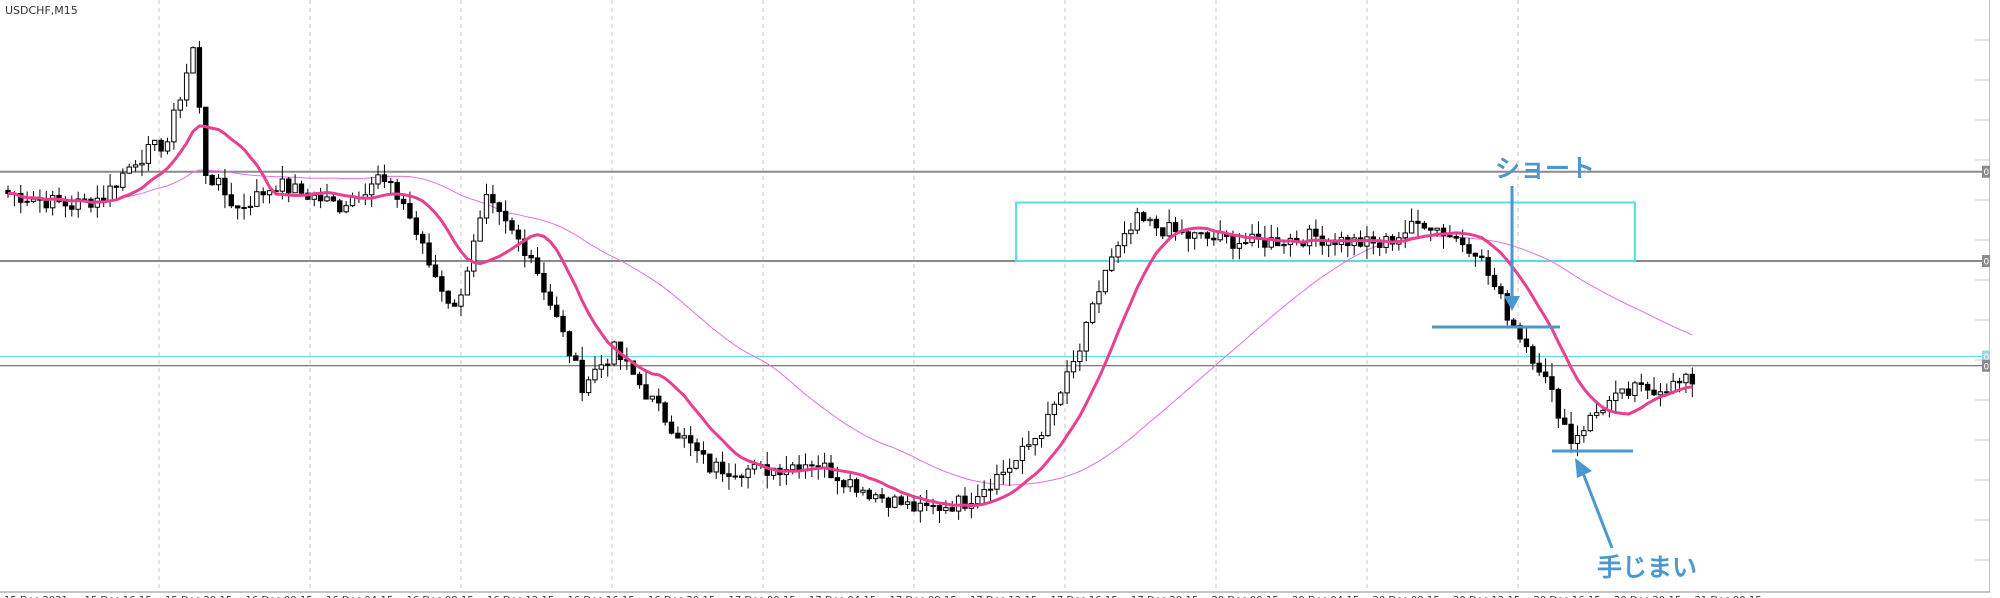 The width and height of the screenshot is (2000, 598). What do you see at coordinates (1986, 356) in the screenshot?
I see `price-tag: 0` at bounding box center [1986, 356].